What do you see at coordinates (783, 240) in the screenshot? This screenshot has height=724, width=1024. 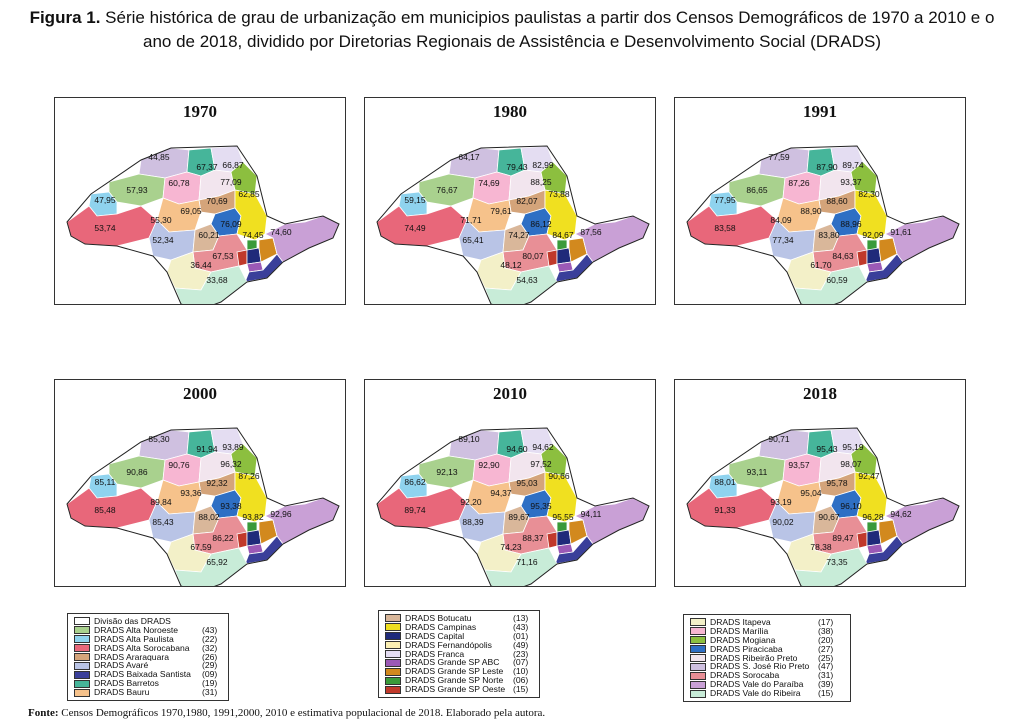 I see `region-value-label: 77,34` at bounding box center [783, 240].